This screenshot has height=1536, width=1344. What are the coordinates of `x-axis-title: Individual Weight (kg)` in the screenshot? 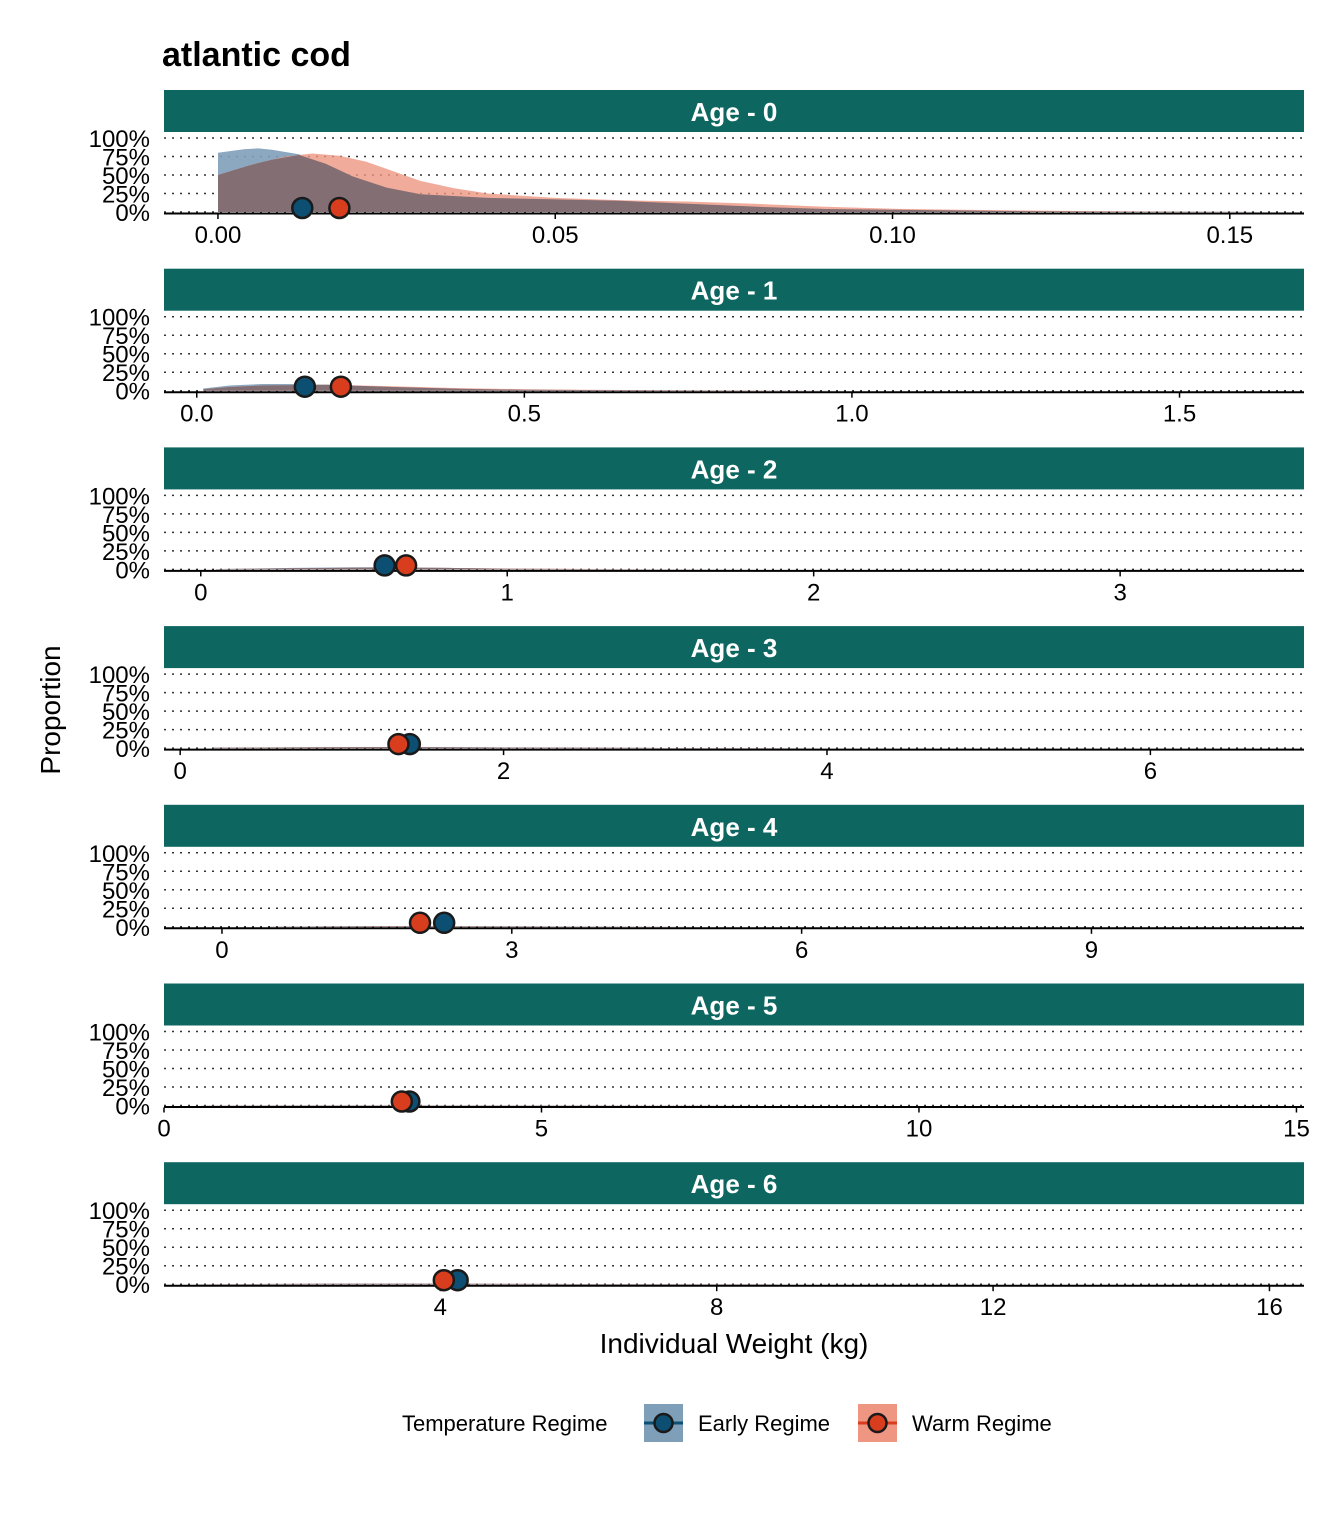 It's located at (734, 1343).